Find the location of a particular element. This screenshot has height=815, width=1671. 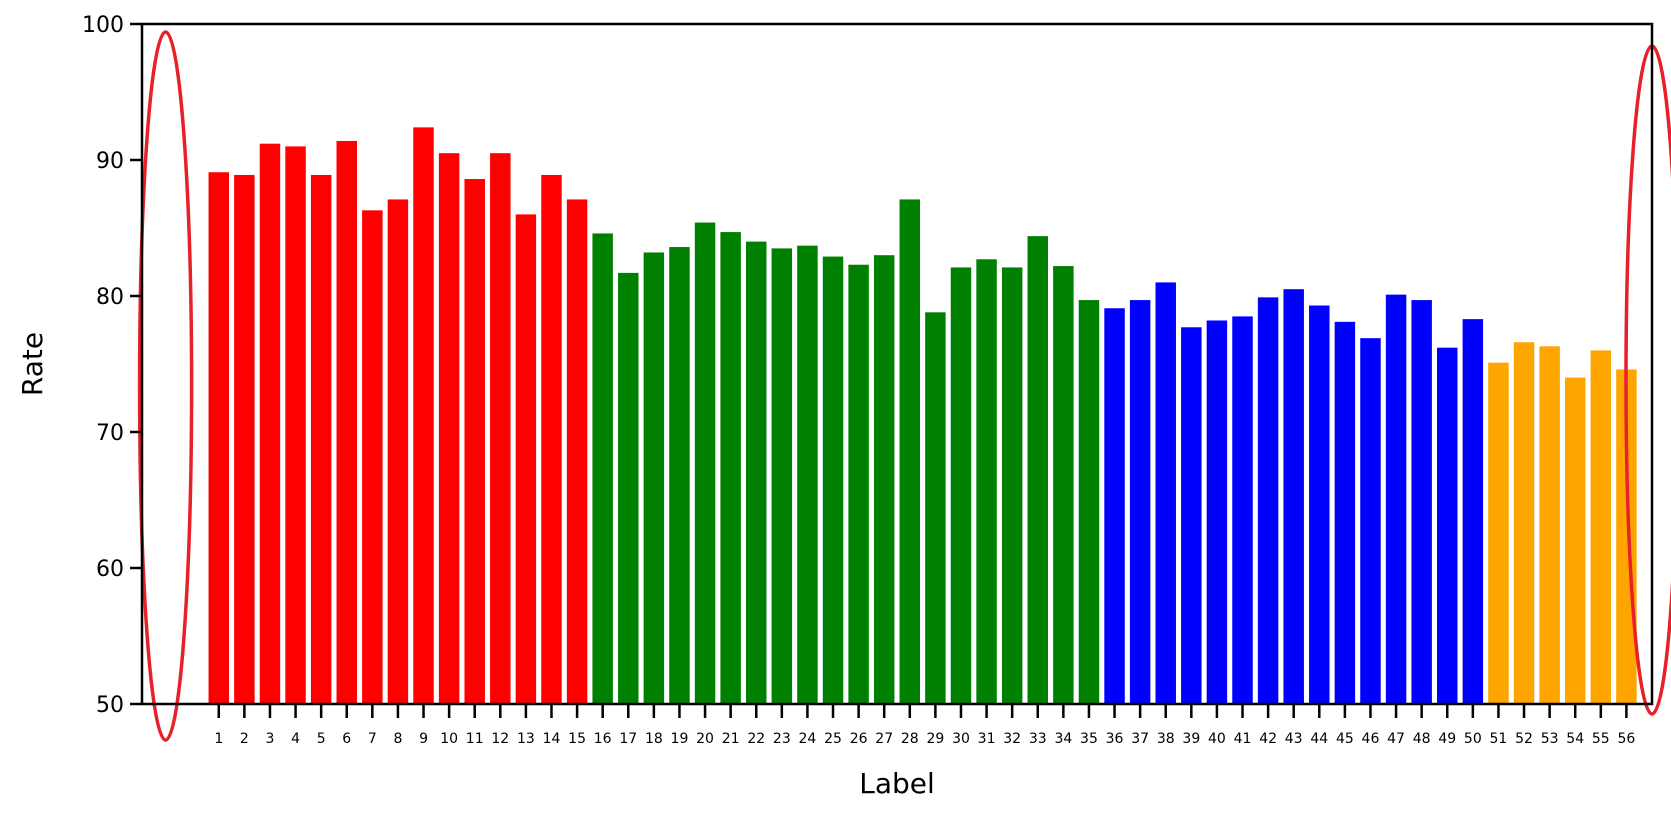

x-tick-label: 46 is located at coordinates (1371, 739).